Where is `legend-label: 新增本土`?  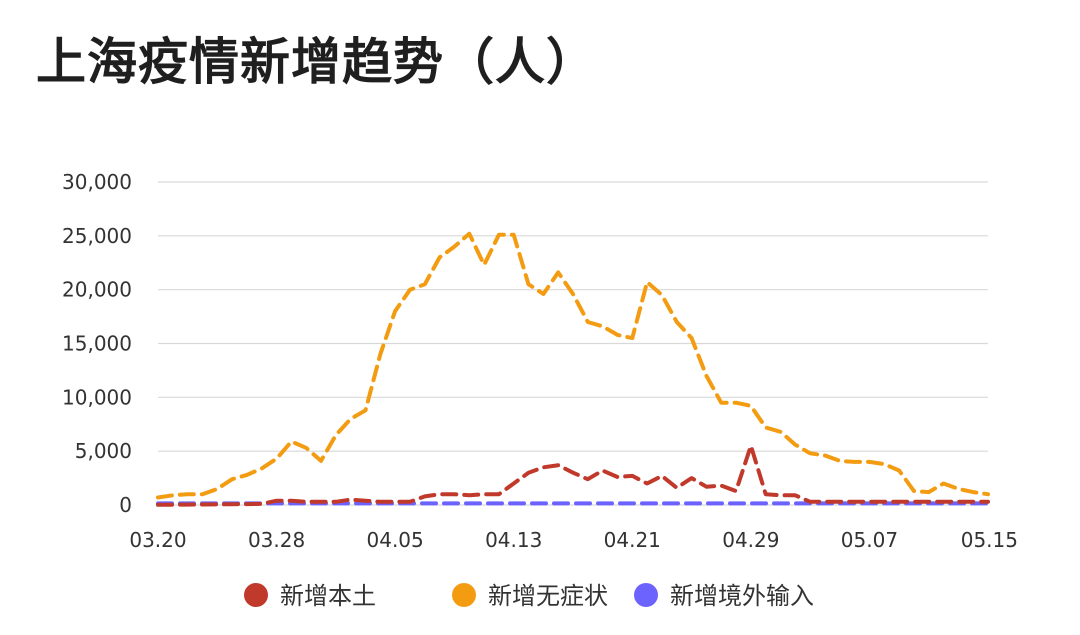 legend-label: 新增本土 is located at coordinates (328, 596).